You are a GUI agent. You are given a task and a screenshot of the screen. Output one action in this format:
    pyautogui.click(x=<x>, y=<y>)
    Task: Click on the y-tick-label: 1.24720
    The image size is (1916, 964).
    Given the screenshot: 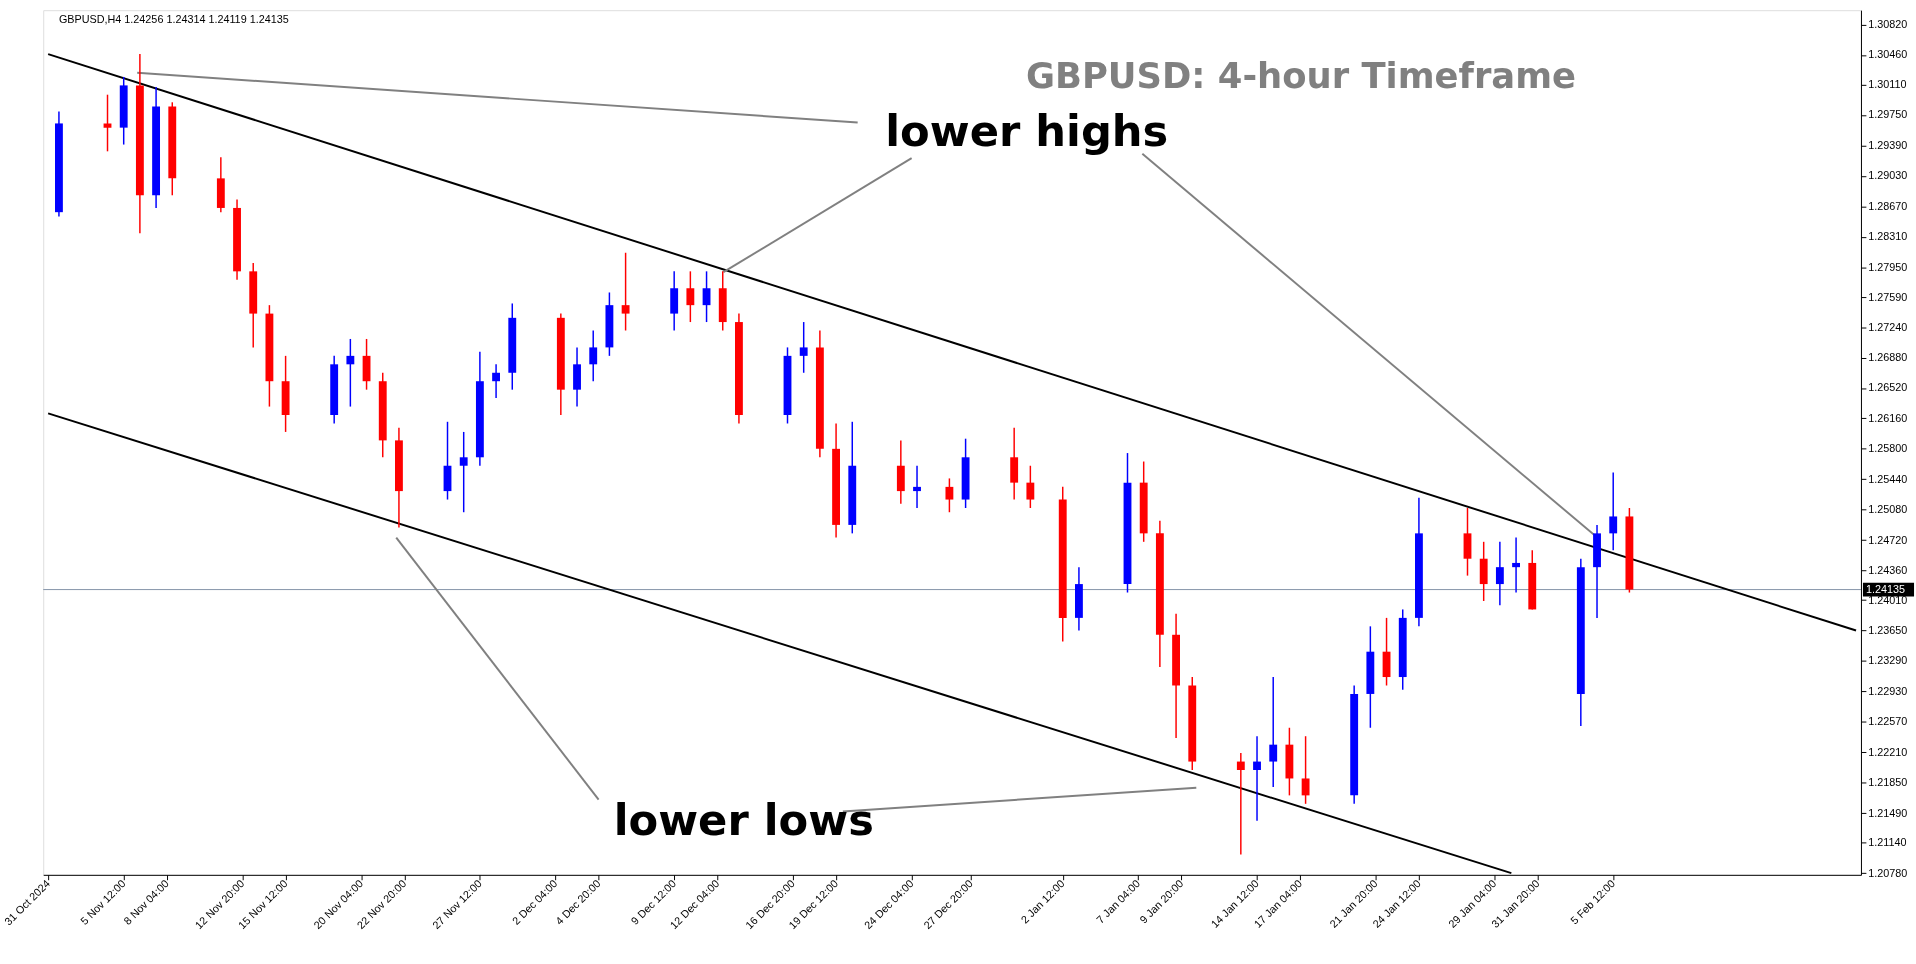 What is the action you would take?
    pyautogui.click(x=1888, y=539)
    